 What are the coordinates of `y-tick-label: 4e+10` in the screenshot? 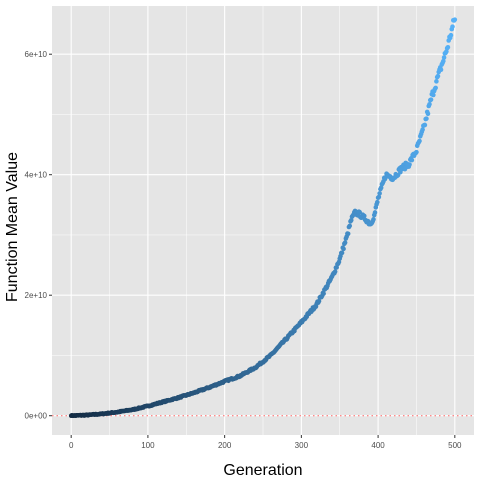 It's located at (36, 175).